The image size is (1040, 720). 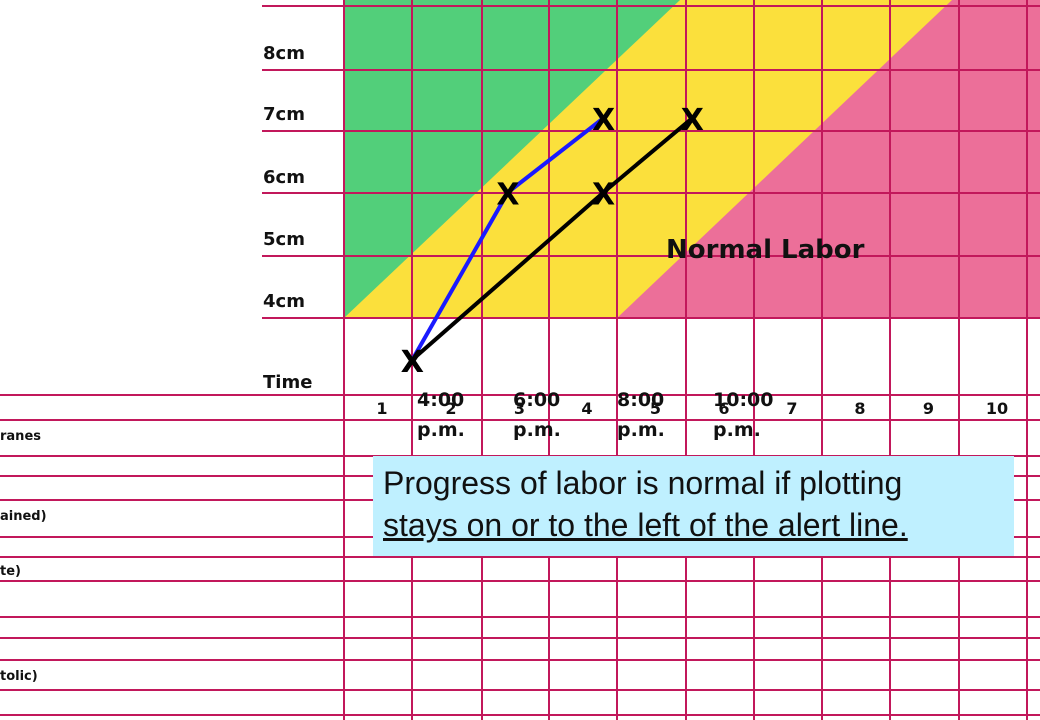 What do you see at coordinates (997, 408) in the screenshot?
I see `hour-tick-label: 10` at bounding box center [997, 408].